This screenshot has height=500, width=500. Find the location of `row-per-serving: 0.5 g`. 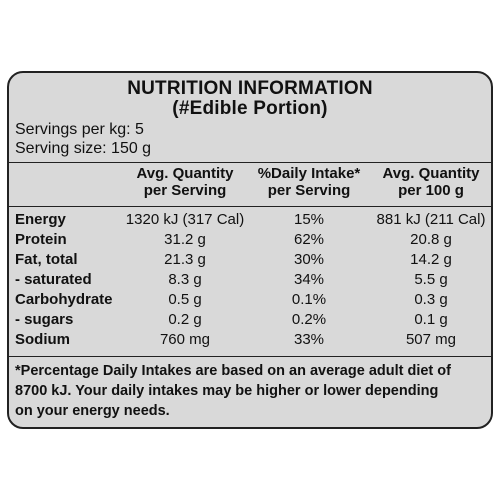

row-per-serving: 0.5 g is located at coordinates (185, 299).